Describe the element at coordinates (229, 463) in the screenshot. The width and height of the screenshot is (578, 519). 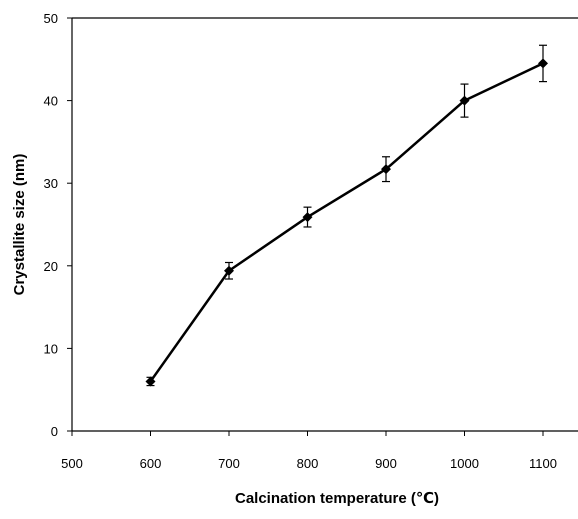
I see `x-tick-label: 700` at that location.